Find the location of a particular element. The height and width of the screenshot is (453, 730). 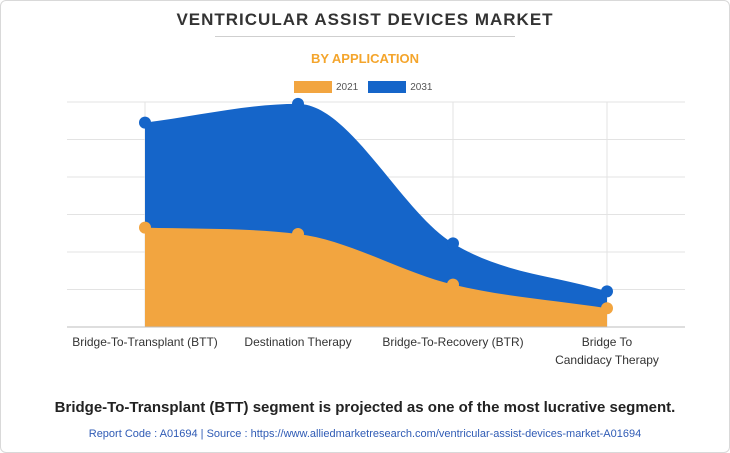

legend-swatch-2031 is located at coordinates (387, 87).